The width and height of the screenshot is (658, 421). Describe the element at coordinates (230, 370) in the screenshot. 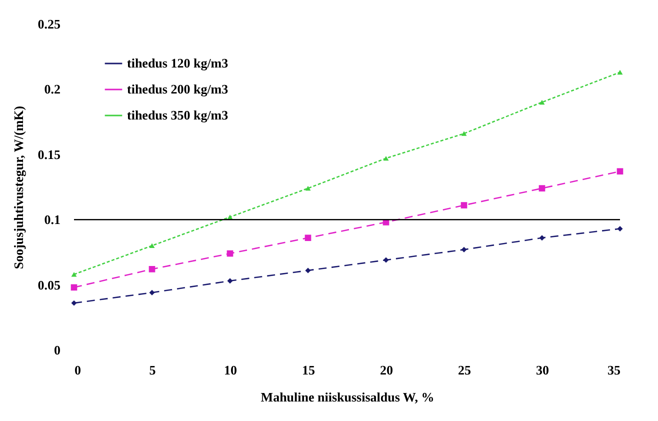

I see `x-tick-label: 10` at that location.